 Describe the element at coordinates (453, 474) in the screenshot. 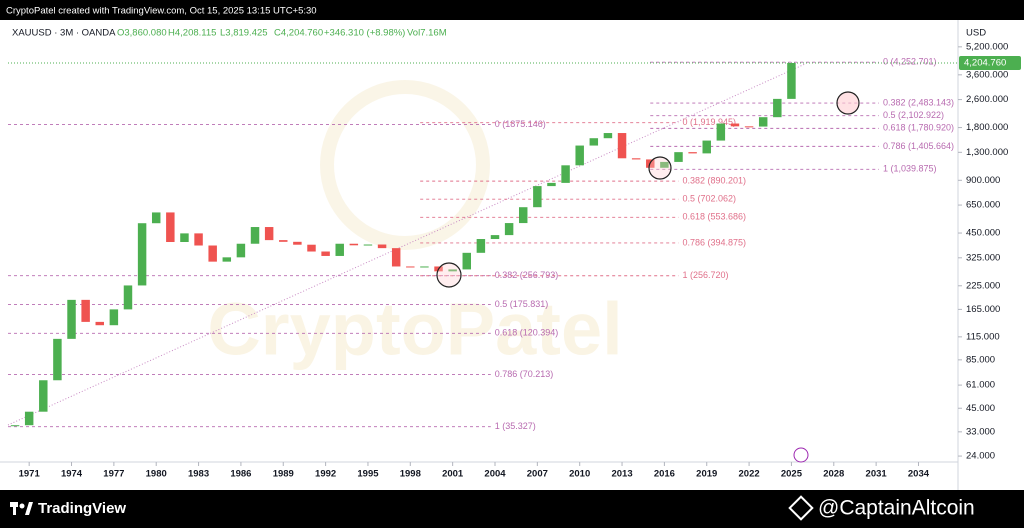

I see `x-tick-label: 2001` at that location.